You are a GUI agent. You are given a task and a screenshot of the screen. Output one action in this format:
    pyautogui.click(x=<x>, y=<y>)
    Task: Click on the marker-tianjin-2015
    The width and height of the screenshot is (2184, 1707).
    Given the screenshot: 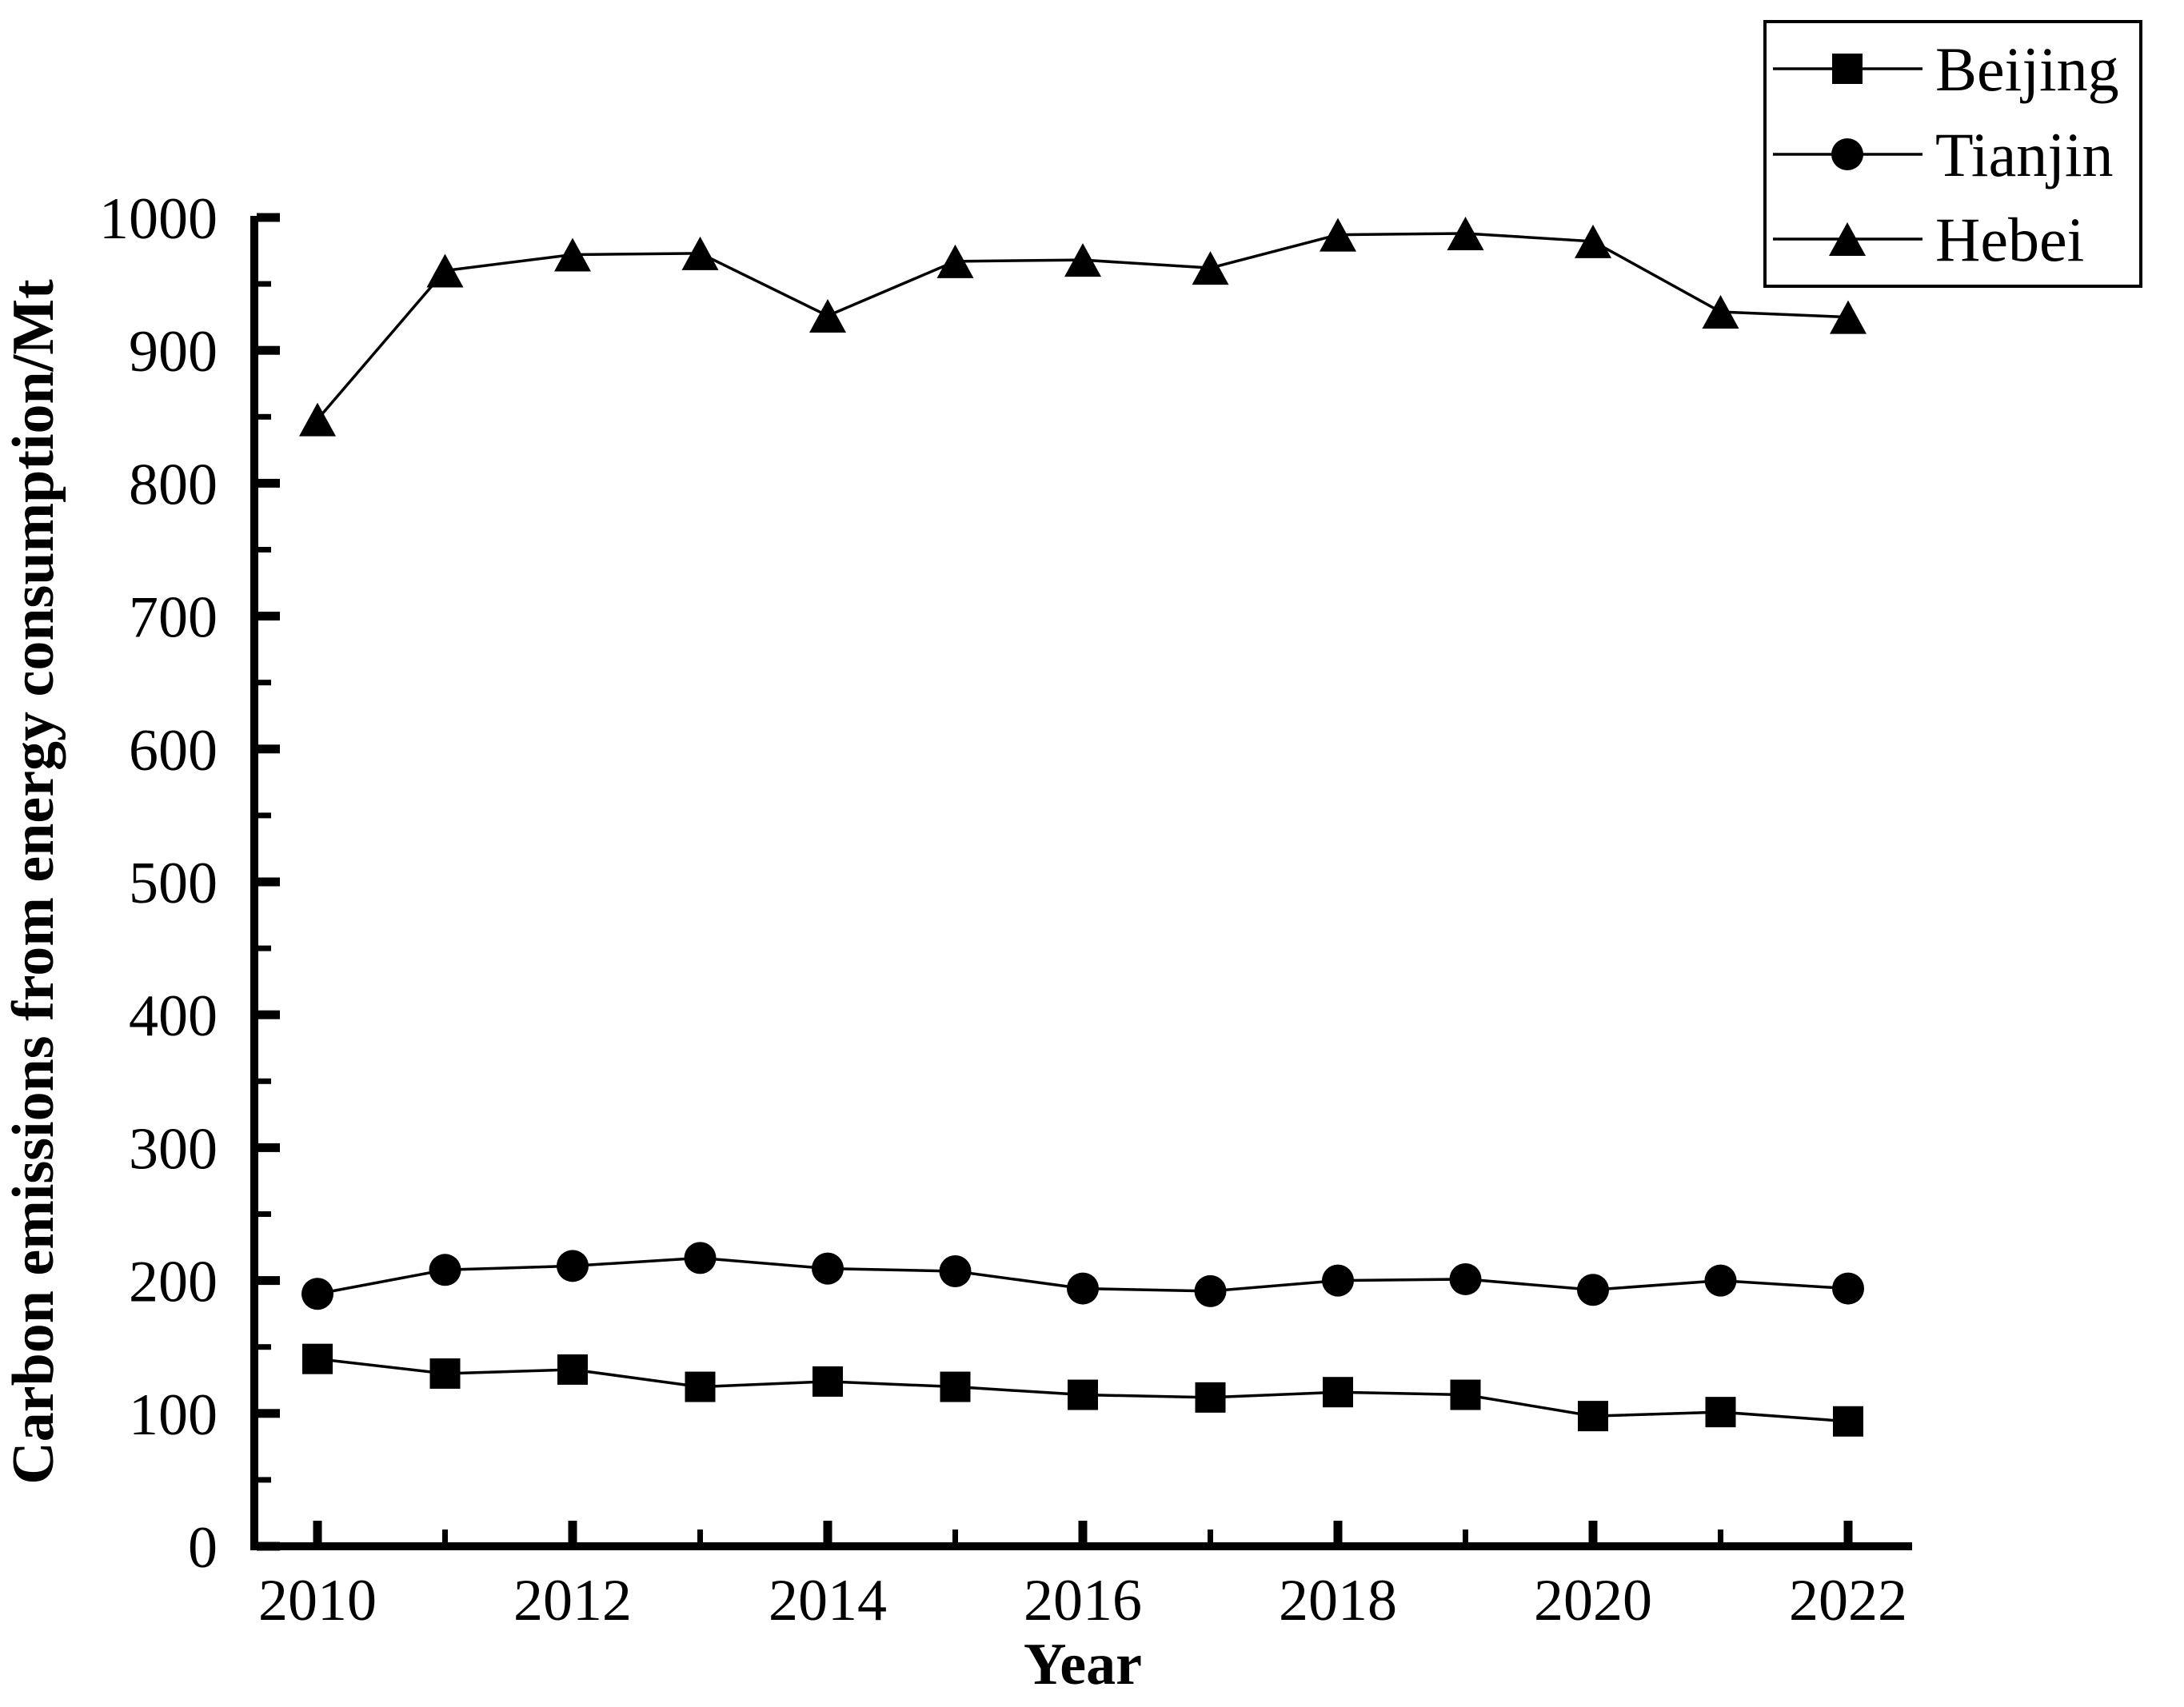 What is the action you would take?
    pyautogui.click(x=955, y=1270)
    